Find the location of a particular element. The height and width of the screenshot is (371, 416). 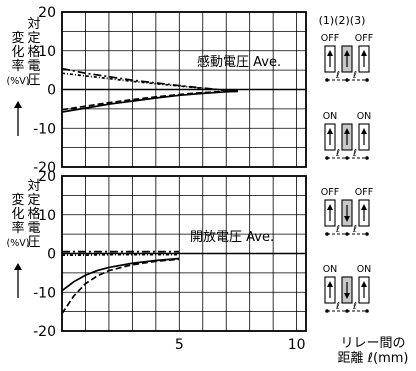

series-line-solid is located at coordinates (120, 274).